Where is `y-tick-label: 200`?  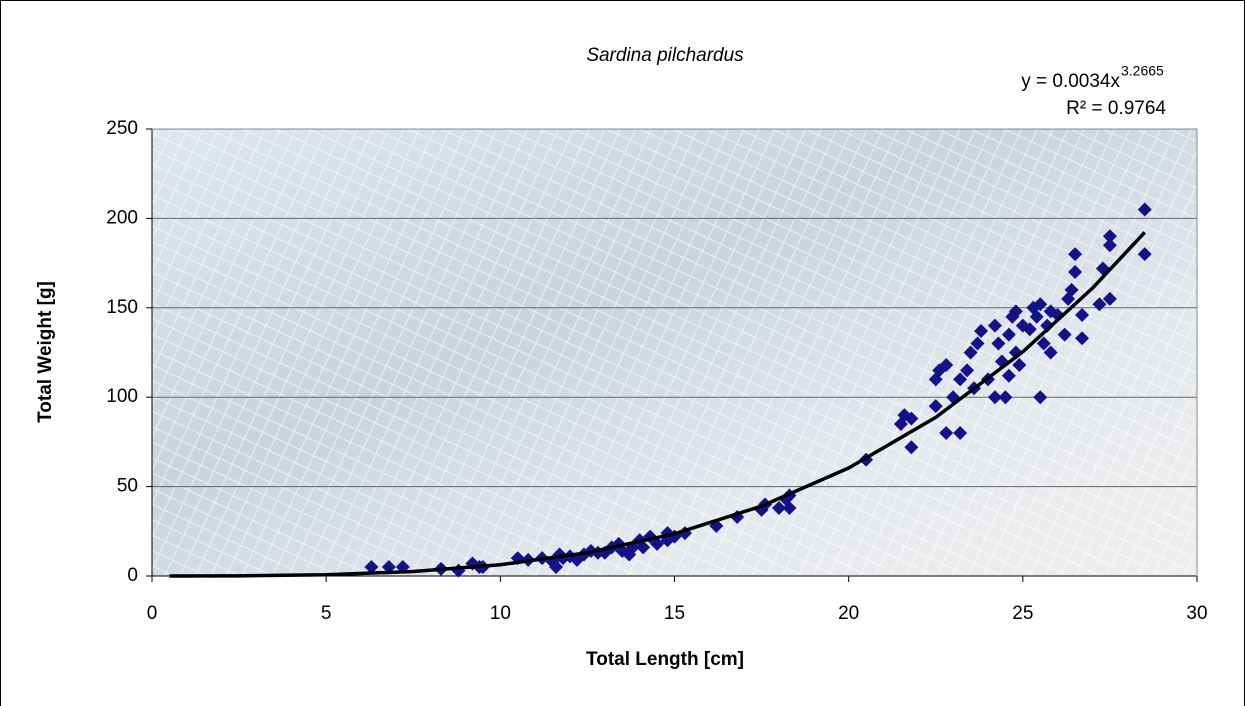
y-tick-label: 200 is located at coordinates (122, 217).